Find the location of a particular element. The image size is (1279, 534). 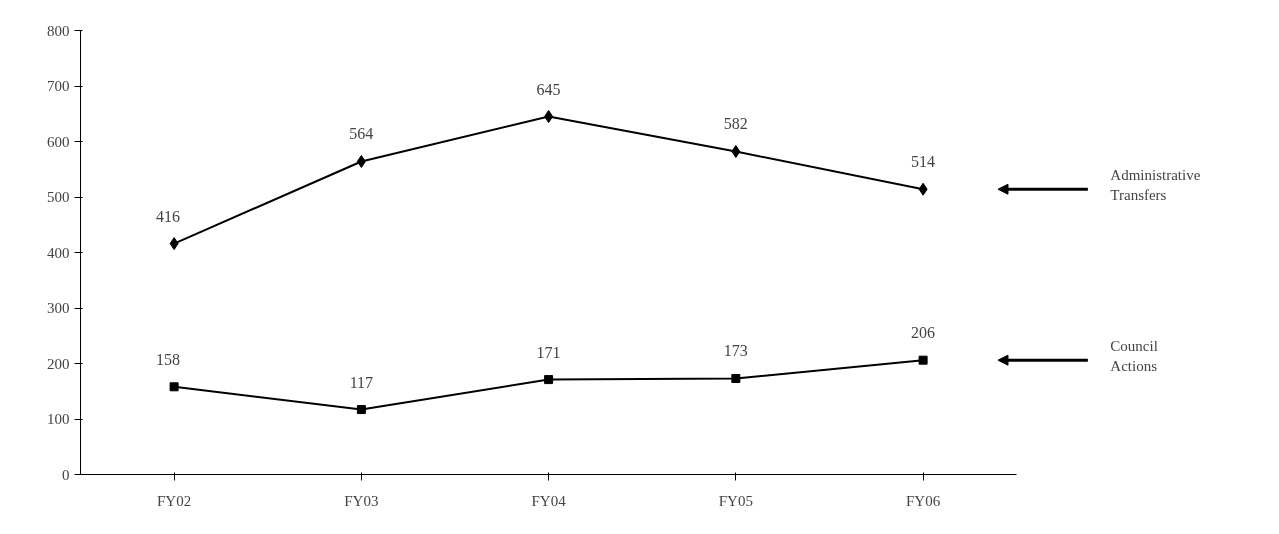

data-label: 564 is located at coordinates (361, 134).